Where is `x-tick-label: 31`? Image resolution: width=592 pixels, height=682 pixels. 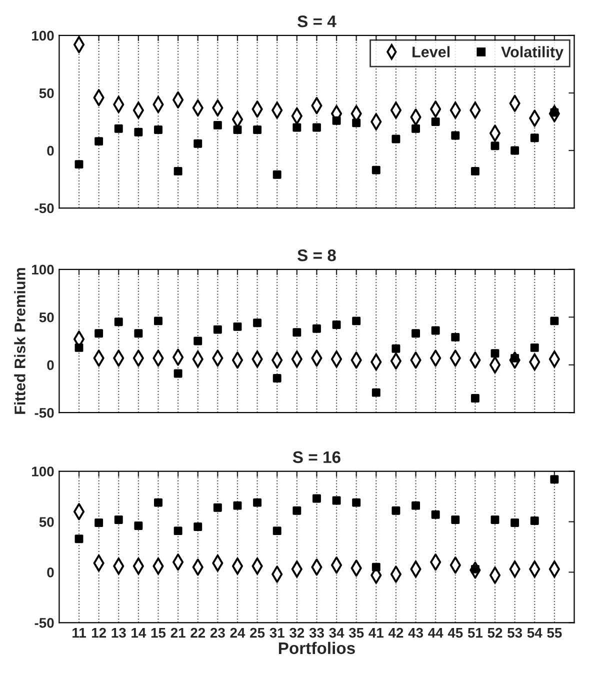 x-tick-label: 31 is located at coordinates (277, 633).